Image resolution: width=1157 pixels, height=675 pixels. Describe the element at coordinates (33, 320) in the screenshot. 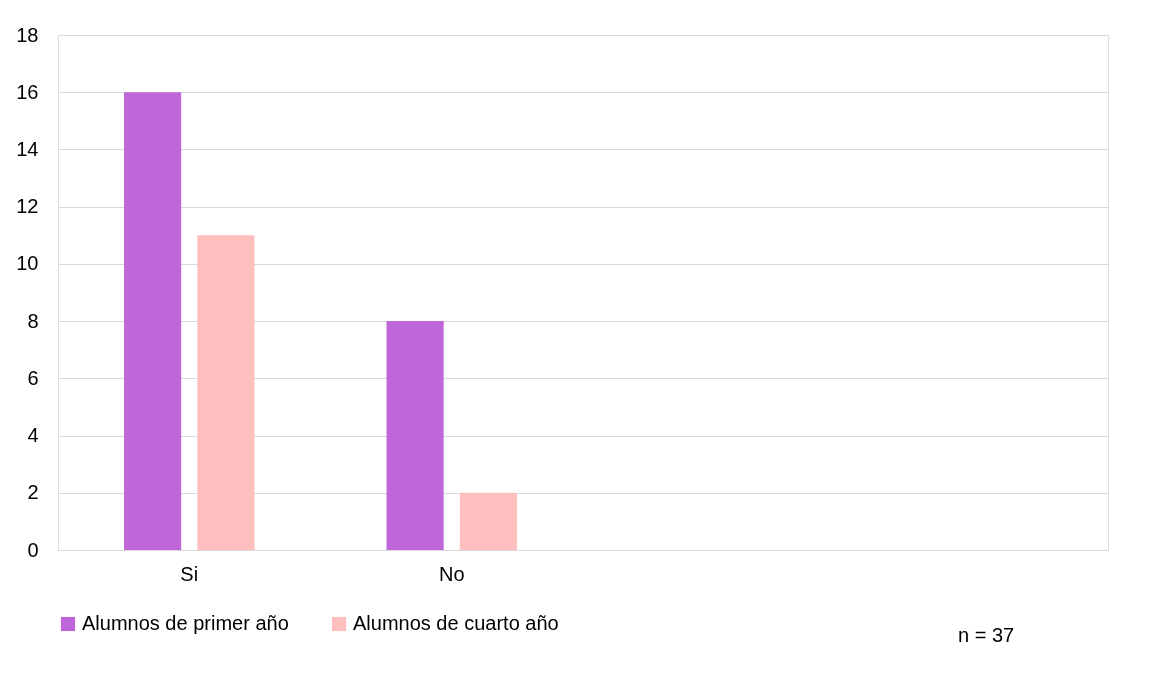

I see `y-tick-label: 8` at that location.